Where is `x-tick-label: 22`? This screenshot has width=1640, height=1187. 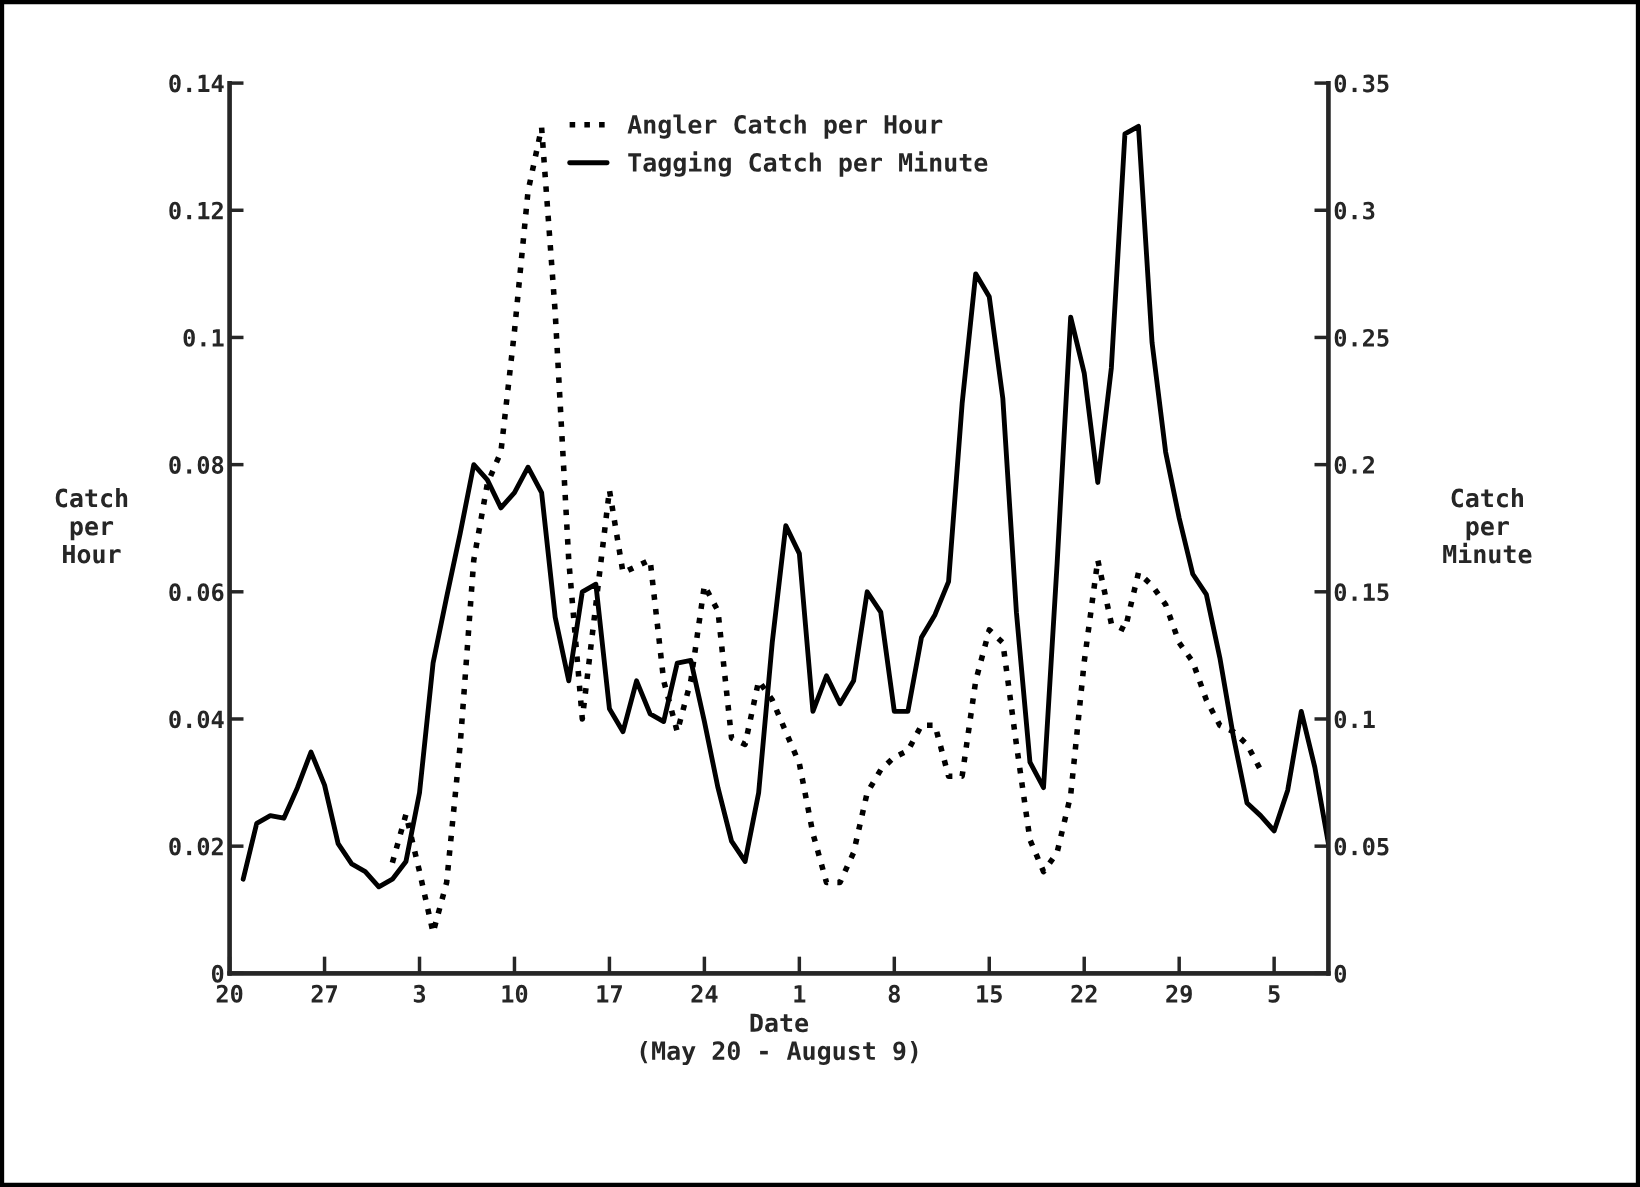 x-tick-label: 22 is located at coordinates (1084, 993).